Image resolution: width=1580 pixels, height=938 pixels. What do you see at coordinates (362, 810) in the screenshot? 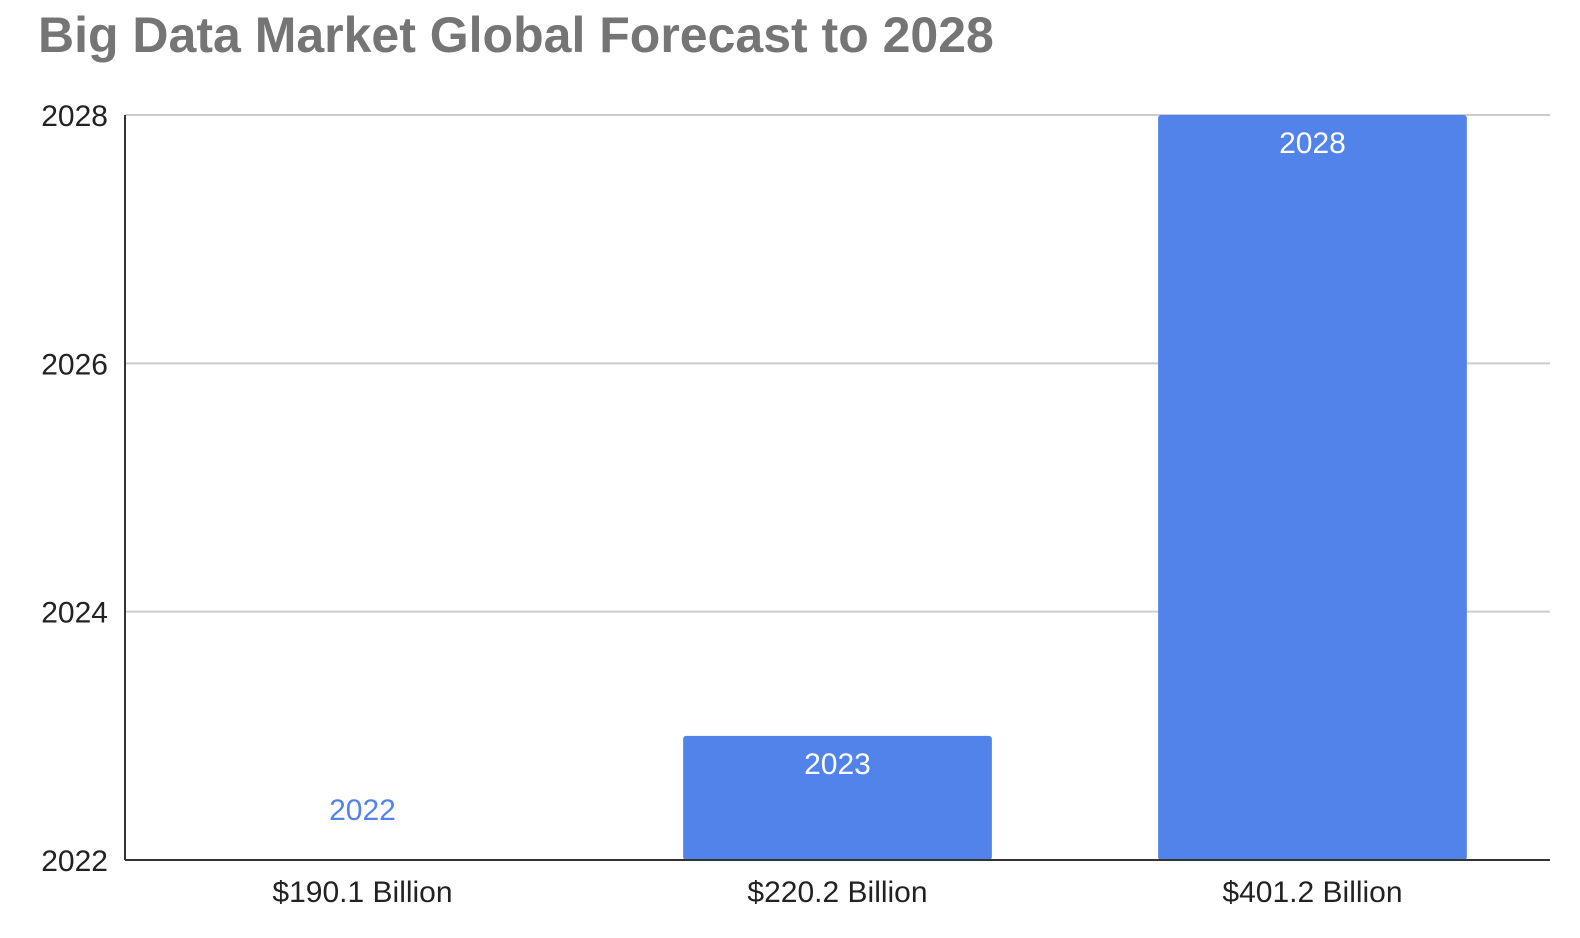
I see `bar-data-label: 2022` at bounding box center [362, 810].